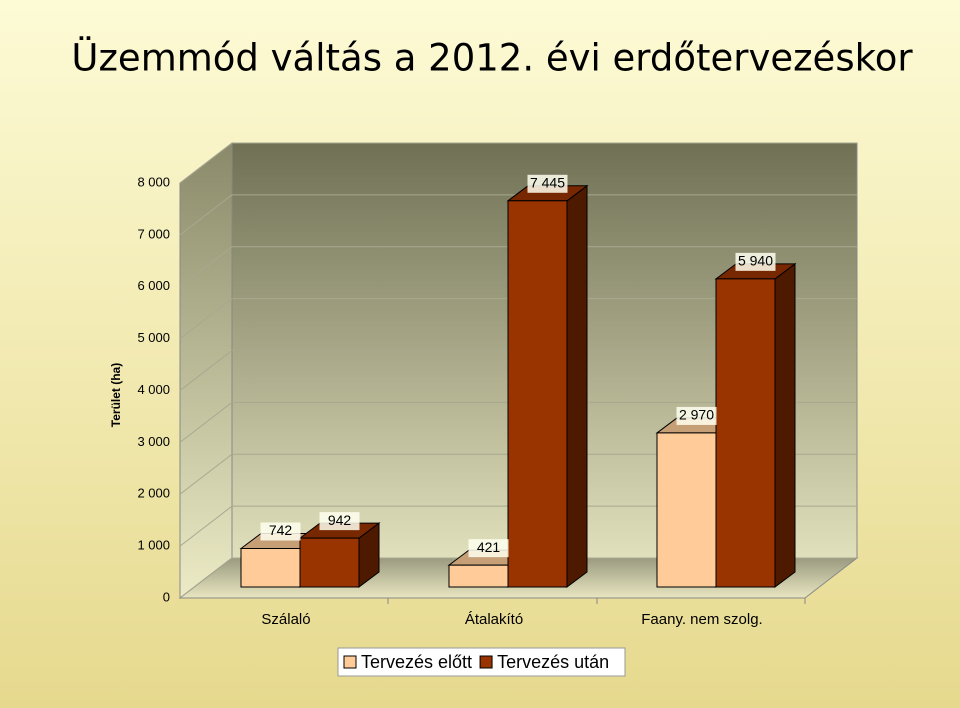  What do you see at coordinates (166, 596) in the screenshot?
I see `y-tick-label: 0` at bounding box center [166, 596].